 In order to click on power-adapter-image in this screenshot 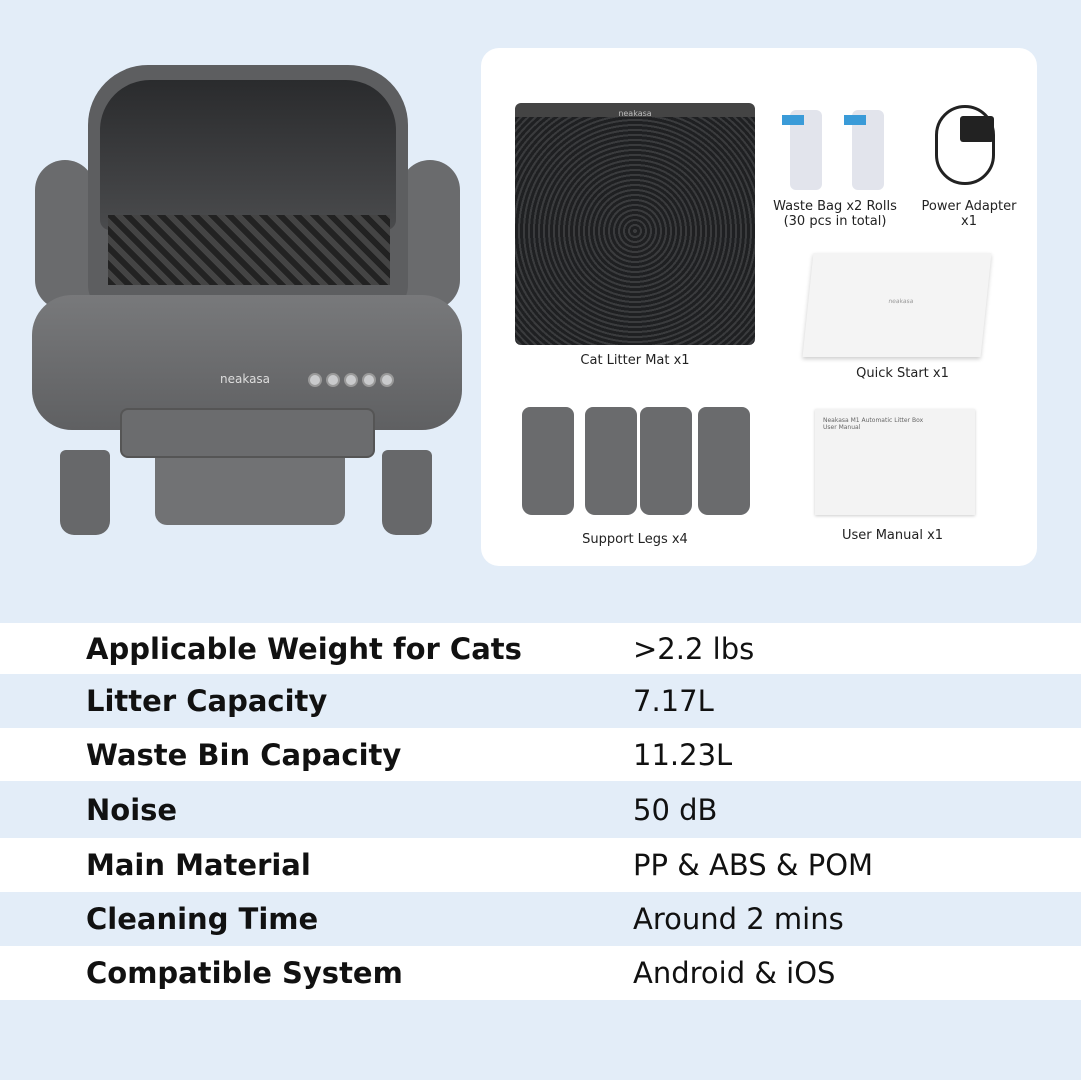, I will do `click(965, 145)`.